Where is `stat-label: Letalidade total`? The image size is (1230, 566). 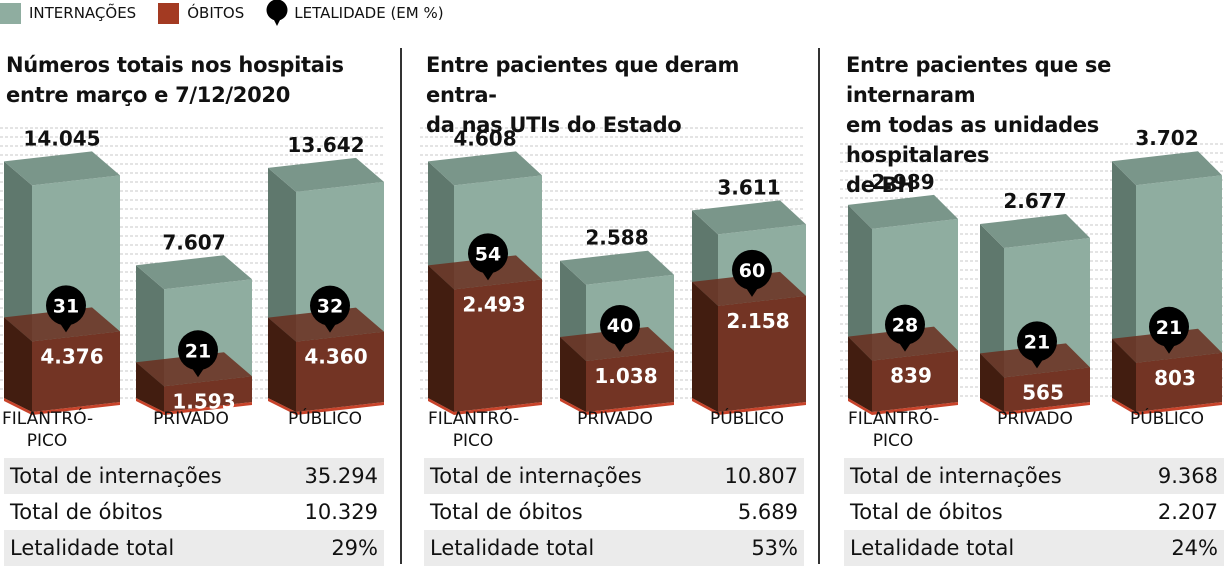 stat-label: Letalidade total is located at coordinates (512, 548).